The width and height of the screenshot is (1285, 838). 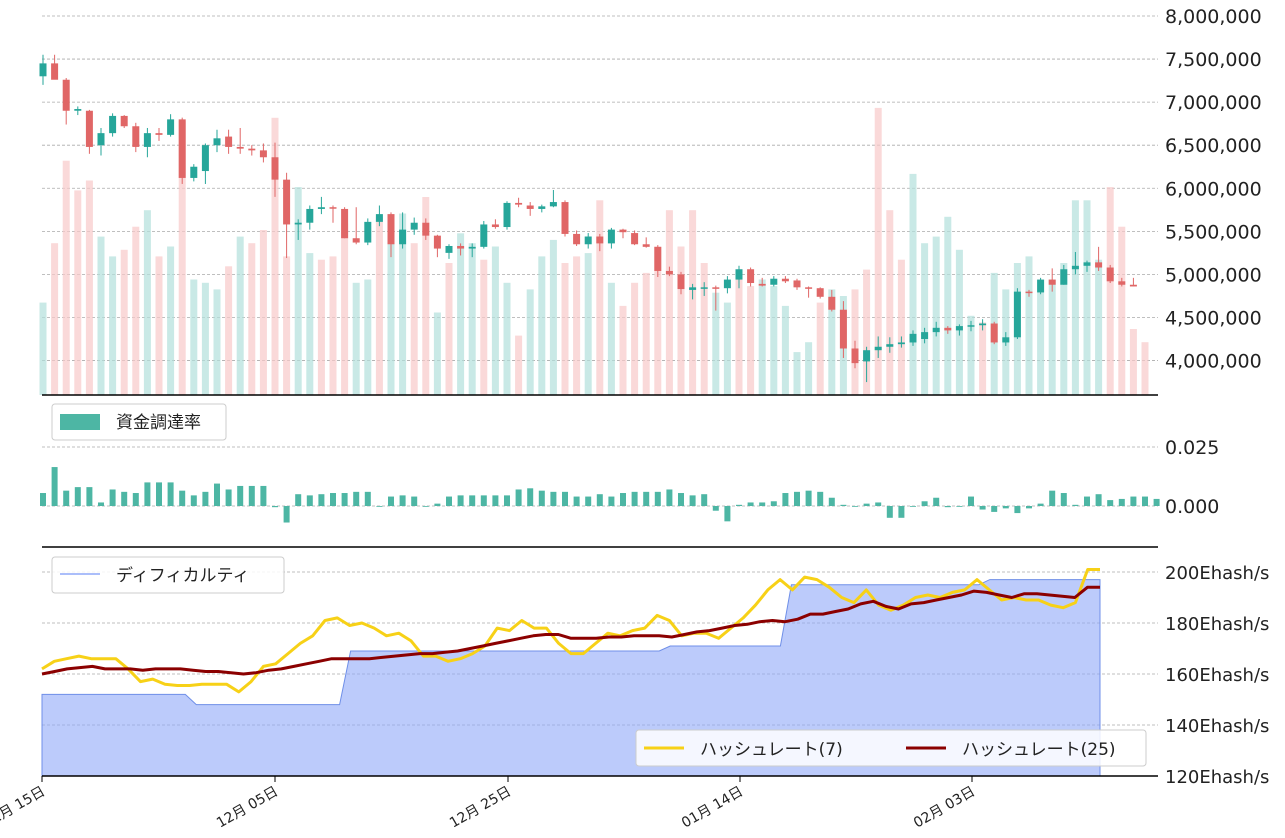 I want to click on x-tick-labels: 11月 15日 12月 05日 12月 25日 01月 14日 02月 03日, so click(x=489, y=804).